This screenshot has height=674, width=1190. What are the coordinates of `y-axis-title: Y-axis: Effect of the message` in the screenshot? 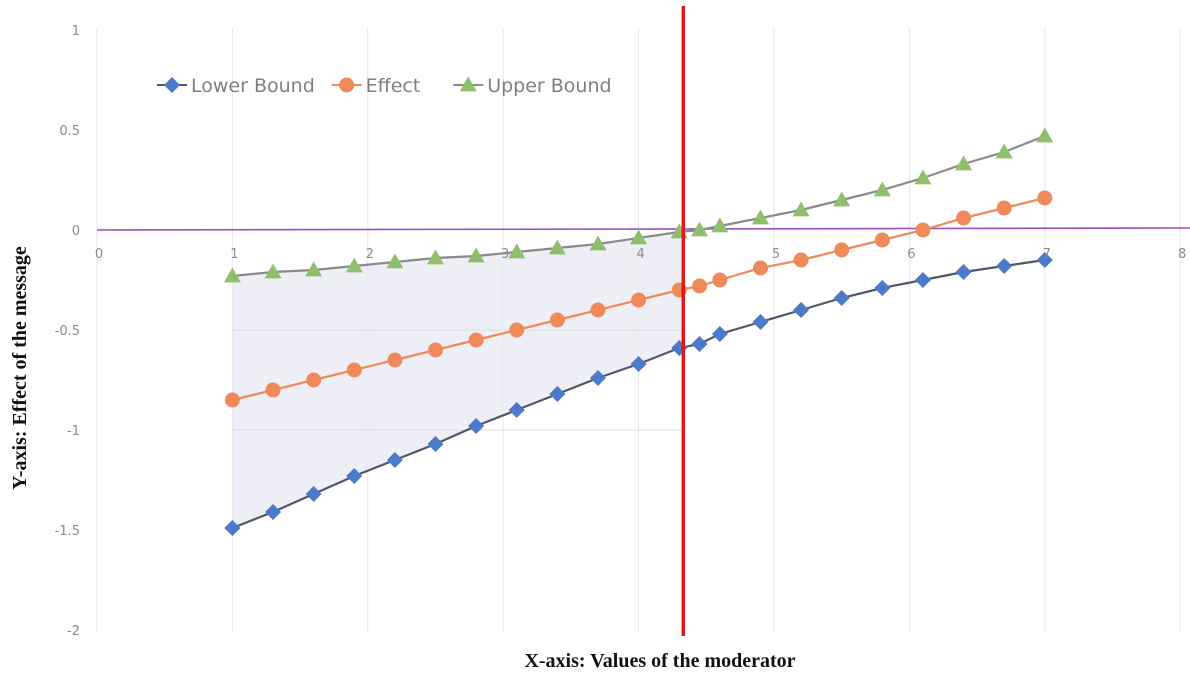 It's located at (20, 368).